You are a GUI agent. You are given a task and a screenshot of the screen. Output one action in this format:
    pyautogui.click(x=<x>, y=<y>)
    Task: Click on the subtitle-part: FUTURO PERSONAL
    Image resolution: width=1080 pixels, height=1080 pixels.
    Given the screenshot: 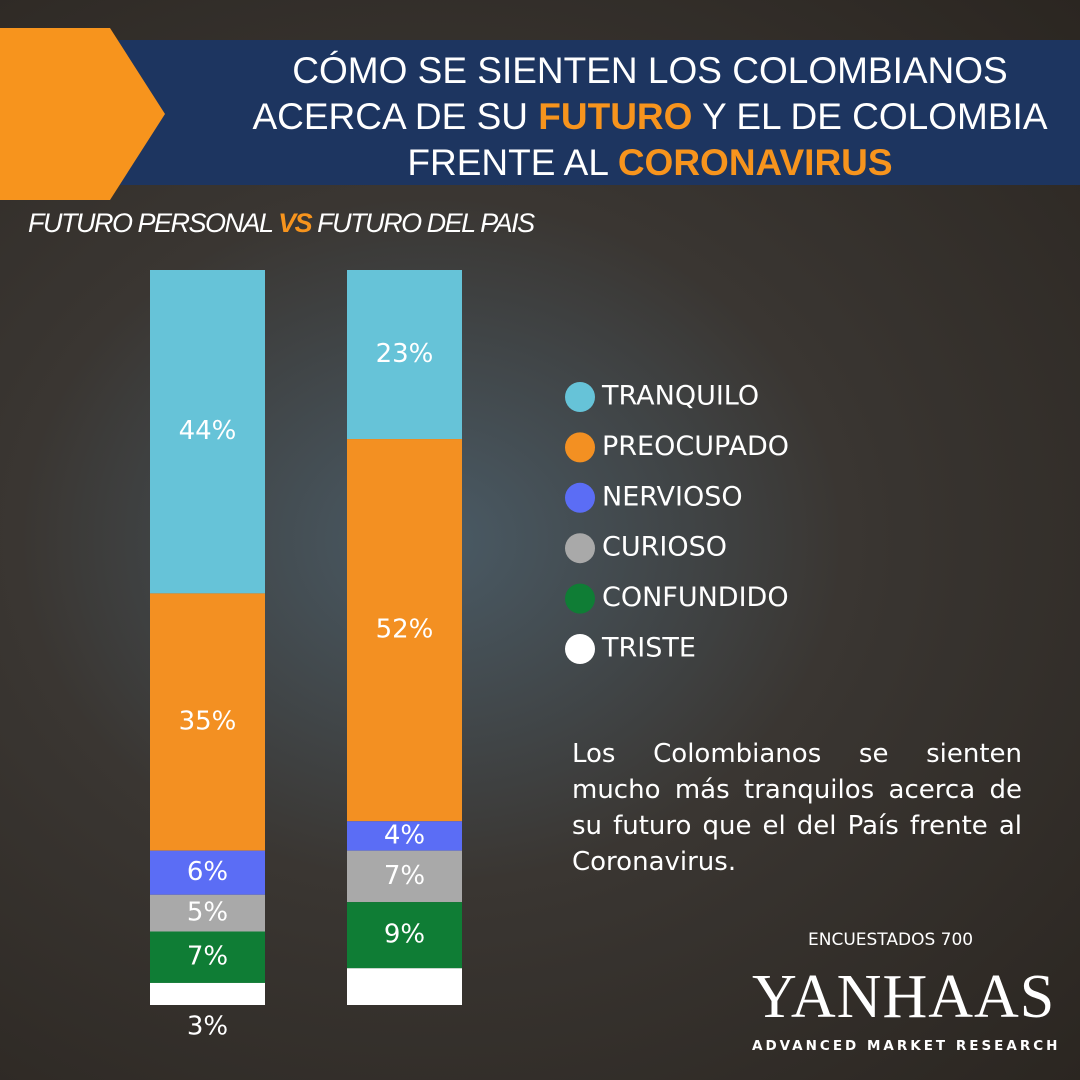 What is the action you would take?
    pyautogui.click(x=153, y=223)
    